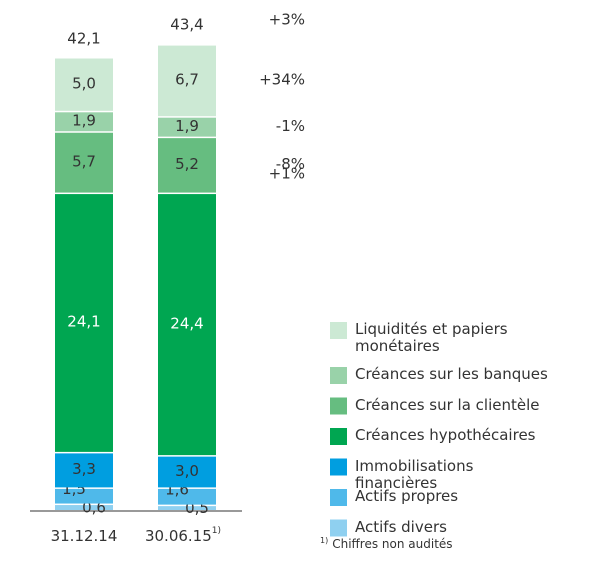  Describe the element at coordinates (392, 544) in the screenshot. I see `footnote-text: Chiffres non audités` at that location.